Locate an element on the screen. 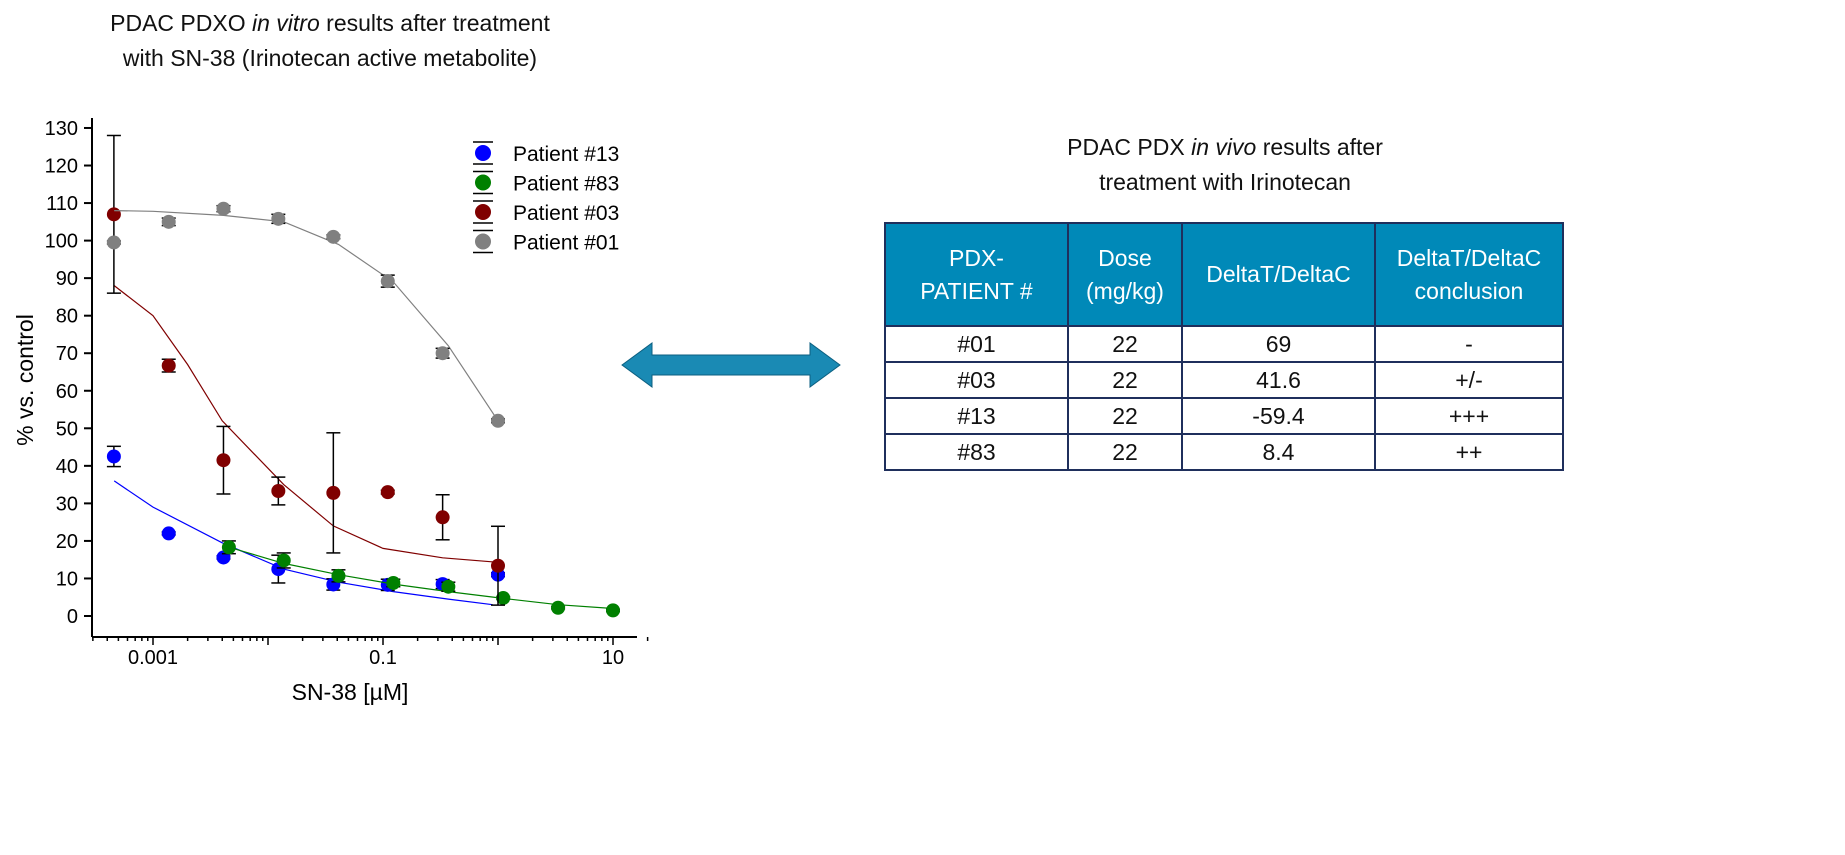 Image resolution: width=1845 pixels, height=855 pixels. legend-label: Patient #13 is located at coordinates (566, 154).